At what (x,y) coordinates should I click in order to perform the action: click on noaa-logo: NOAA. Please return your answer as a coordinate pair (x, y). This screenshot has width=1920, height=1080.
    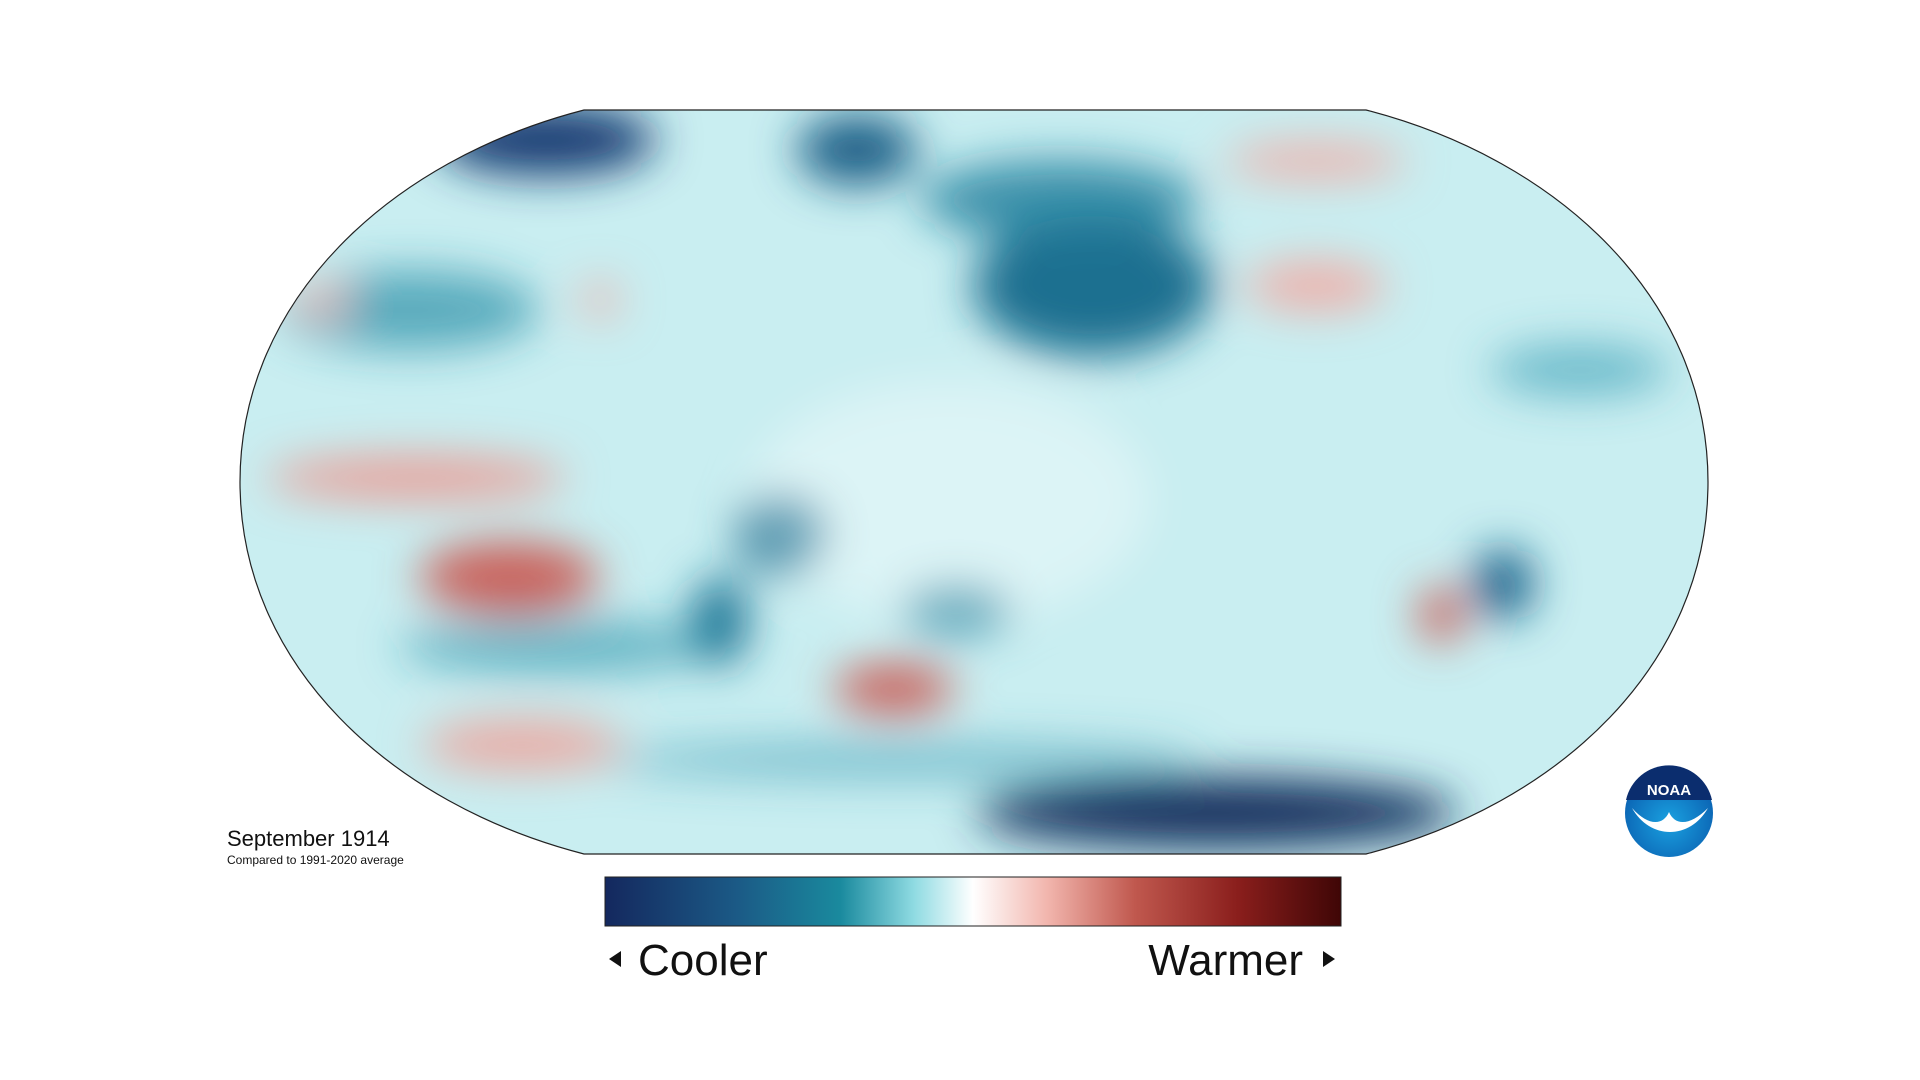
    Looking at the image, I should click on (1669, 811).